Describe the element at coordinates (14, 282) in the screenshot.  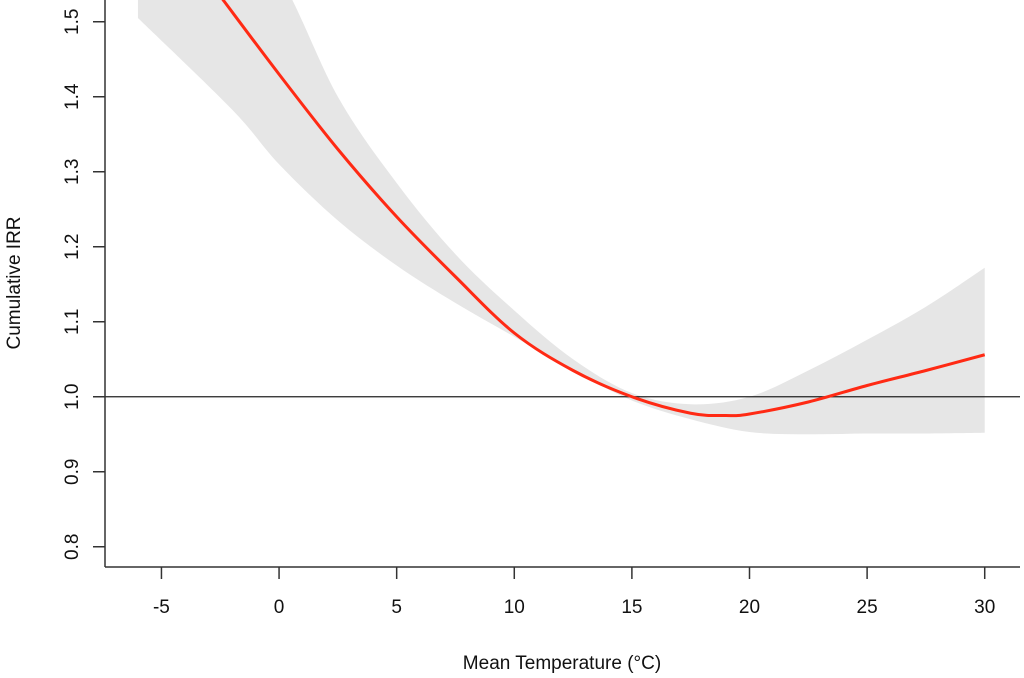
I see `y-axis-title: Cumulative IRR` at that location.